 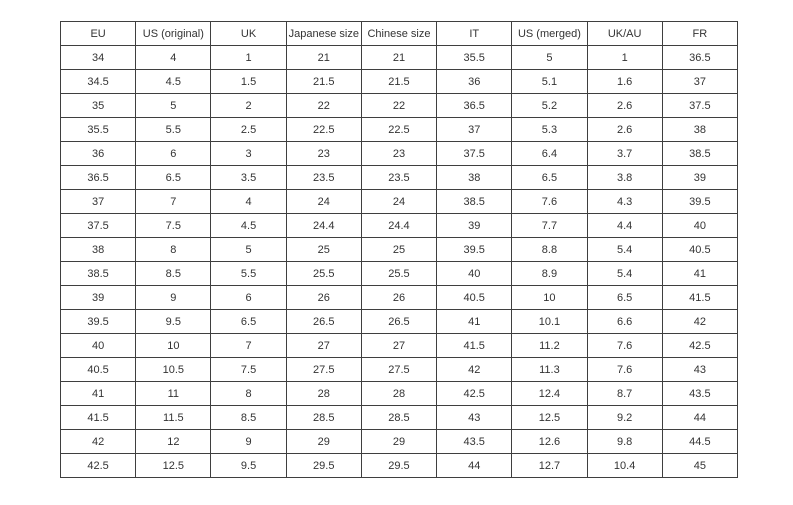 What do you see at coordinates (624, 393) in the screenshot?
I see `table-cell: 8.7` at bounding box center [624, 393].